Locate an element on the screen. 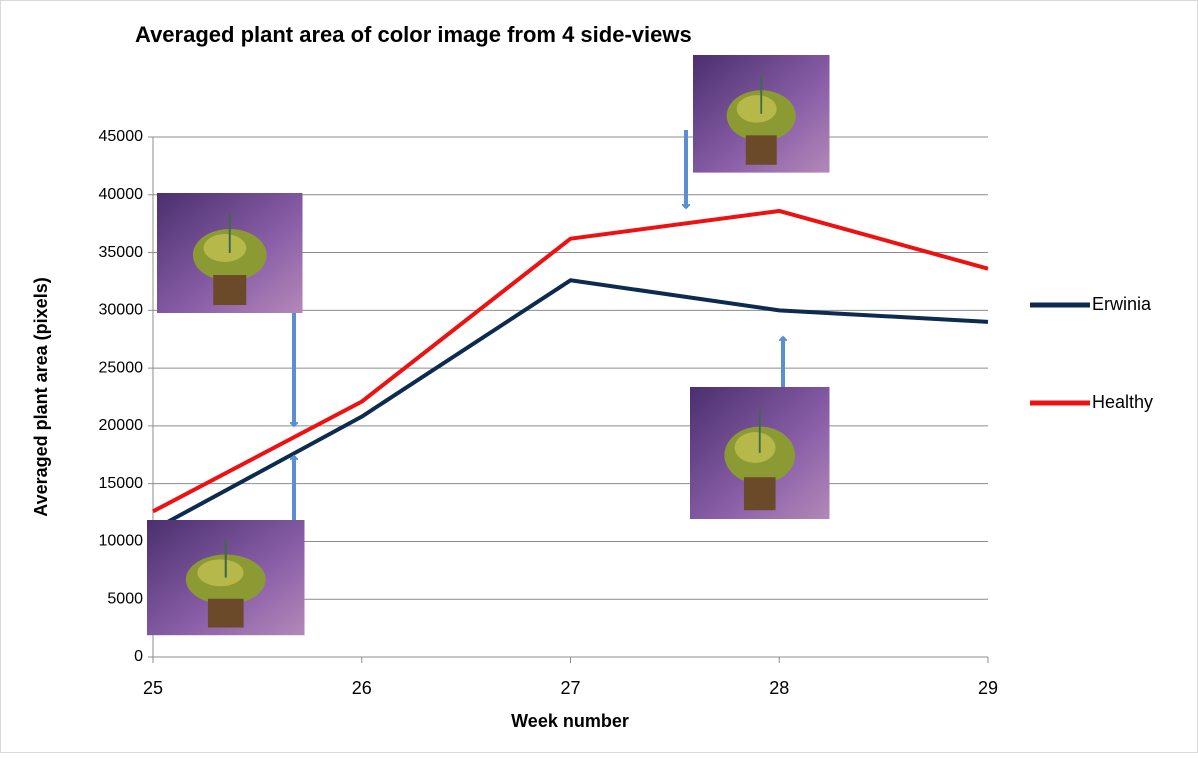 The image size is (1198, 758). x-axis-label: Week number is located at coordinates (570, 721).